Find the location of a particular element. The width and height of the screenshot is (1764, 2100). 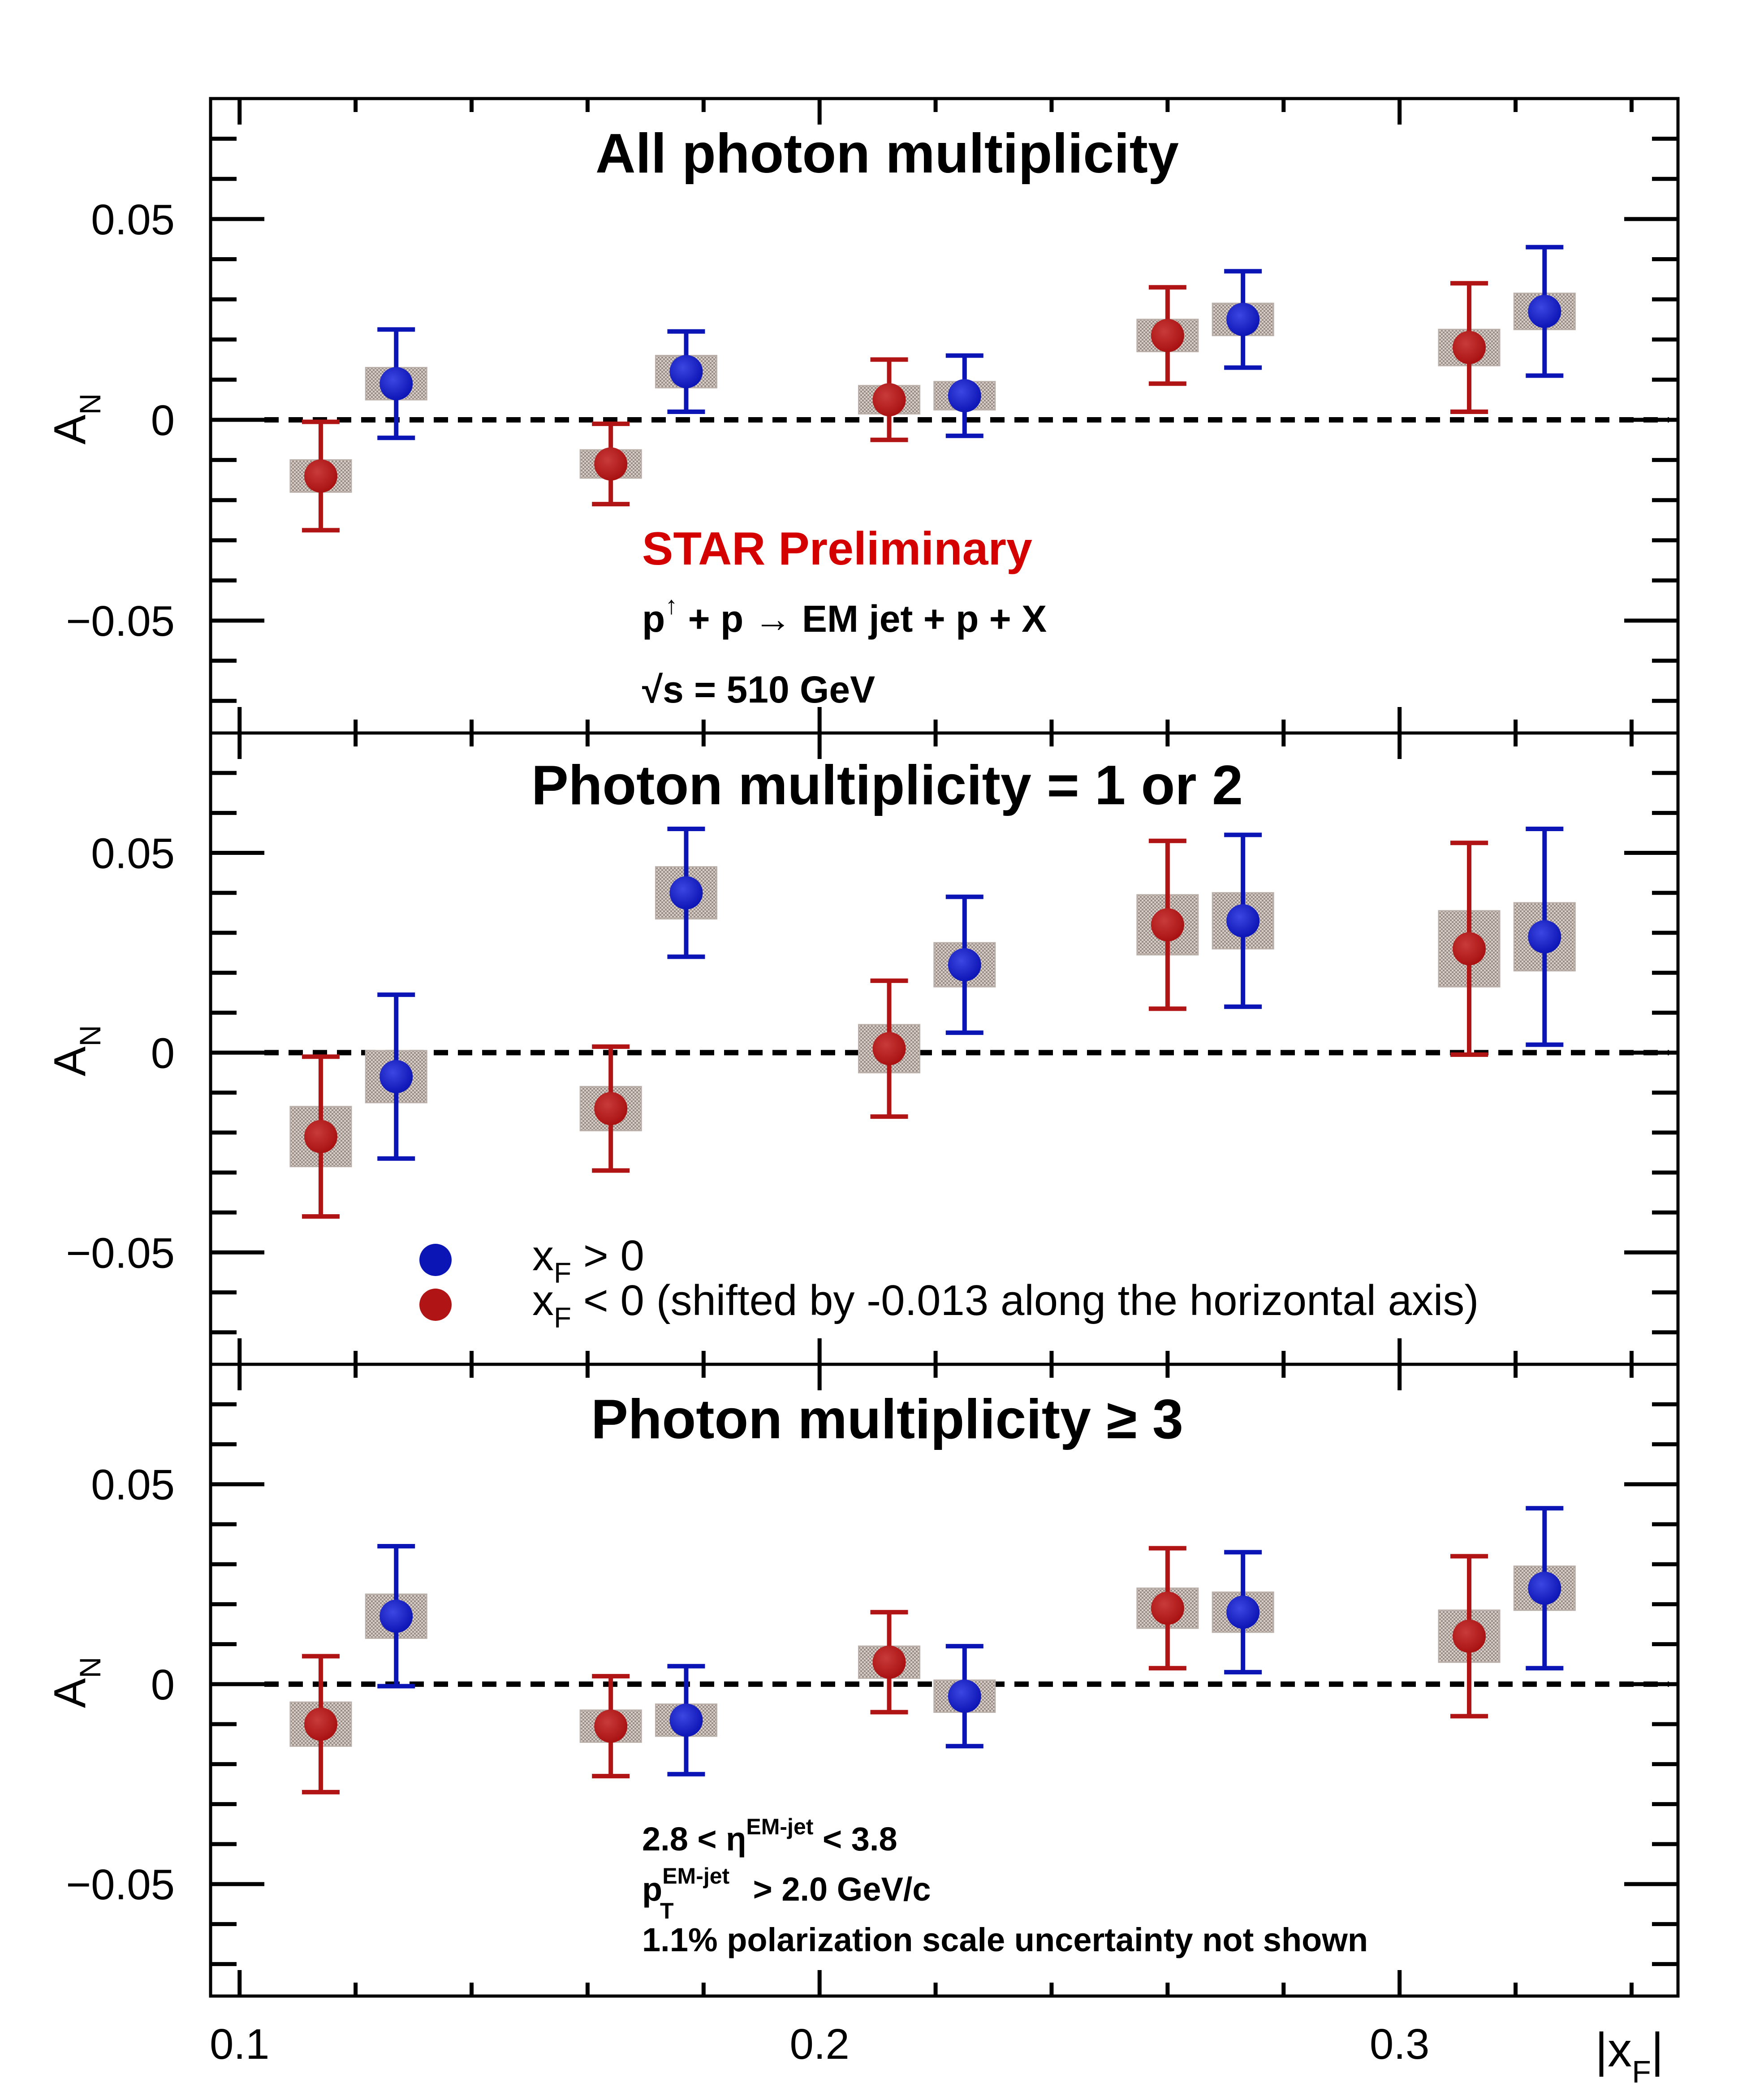

eta-cut-label: 2.8 < ηEM-jet < 3.8 is located at coordinates (769, 1836).